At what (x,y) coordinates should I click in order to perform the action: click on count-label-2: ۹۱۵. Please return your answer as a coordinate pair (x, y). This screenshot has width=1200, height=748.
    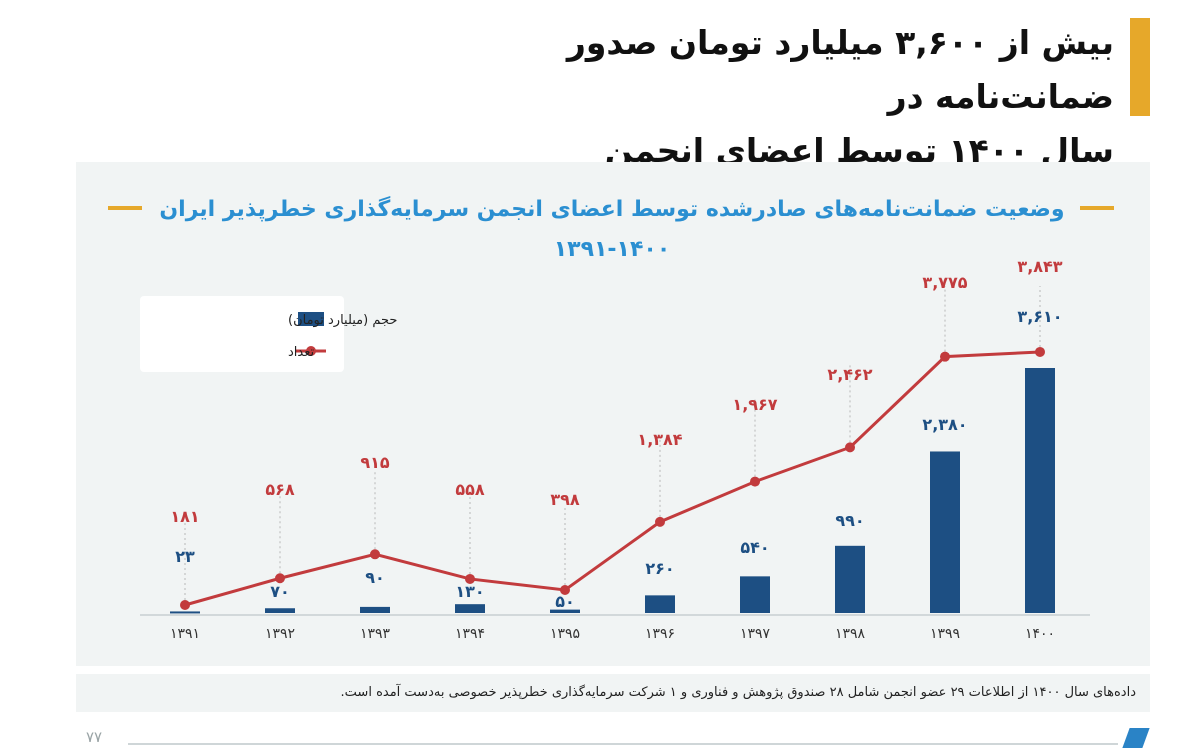
    Looking at the image, I should click on (375, 462).